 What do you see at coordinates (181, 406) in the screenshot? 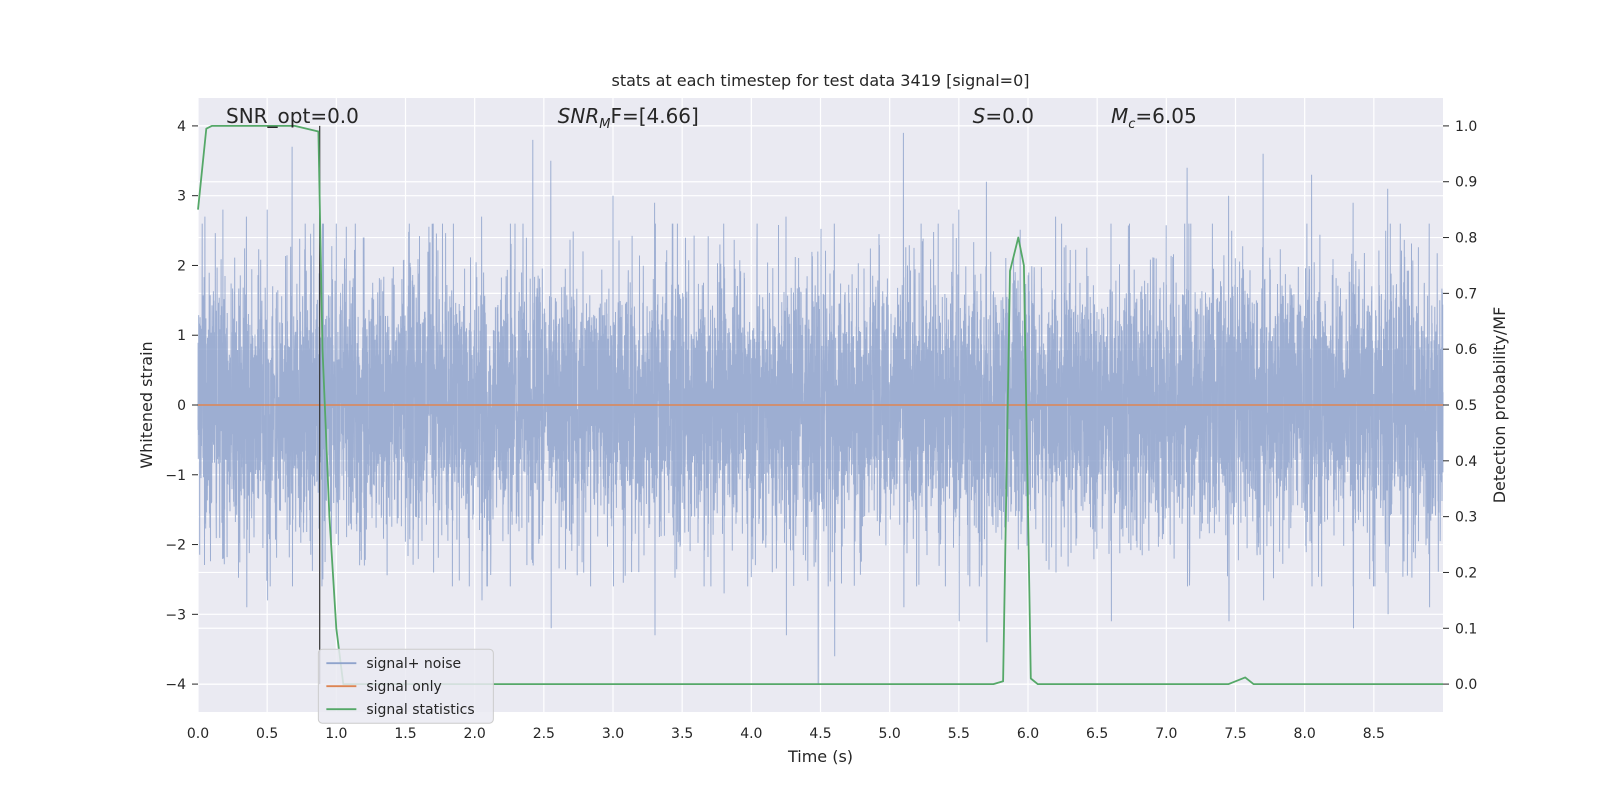
I see `y-left-tick-label: 0` at bounding box center [181, 406].